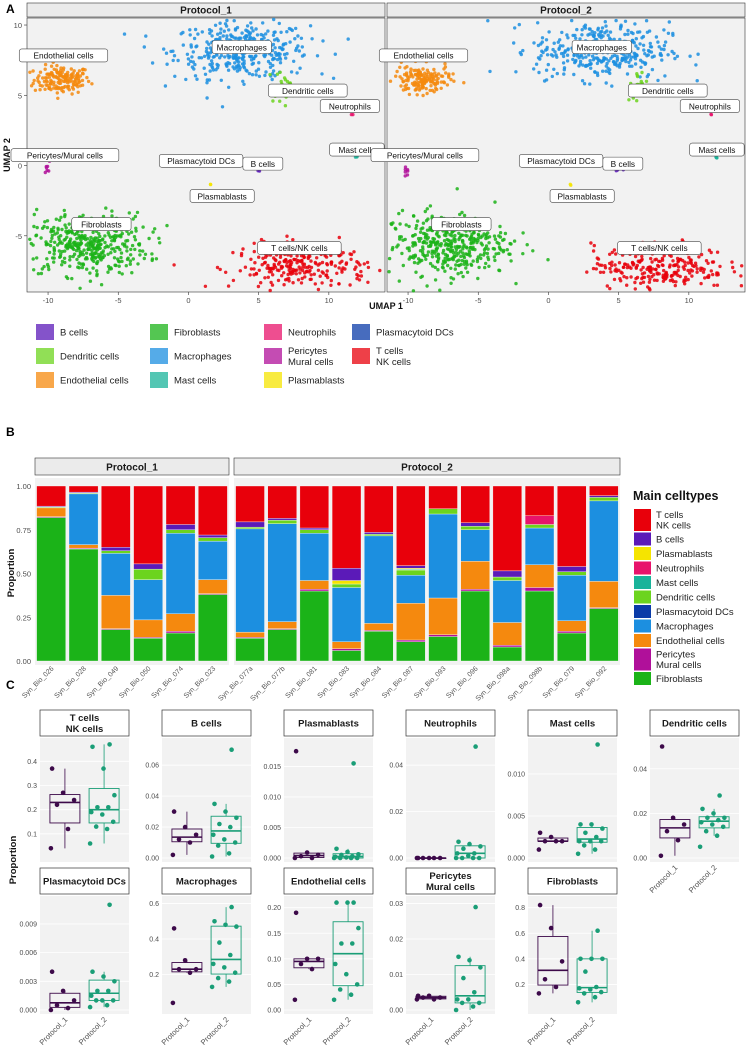  I want to click on facet-strip-c, so click(572, 881).